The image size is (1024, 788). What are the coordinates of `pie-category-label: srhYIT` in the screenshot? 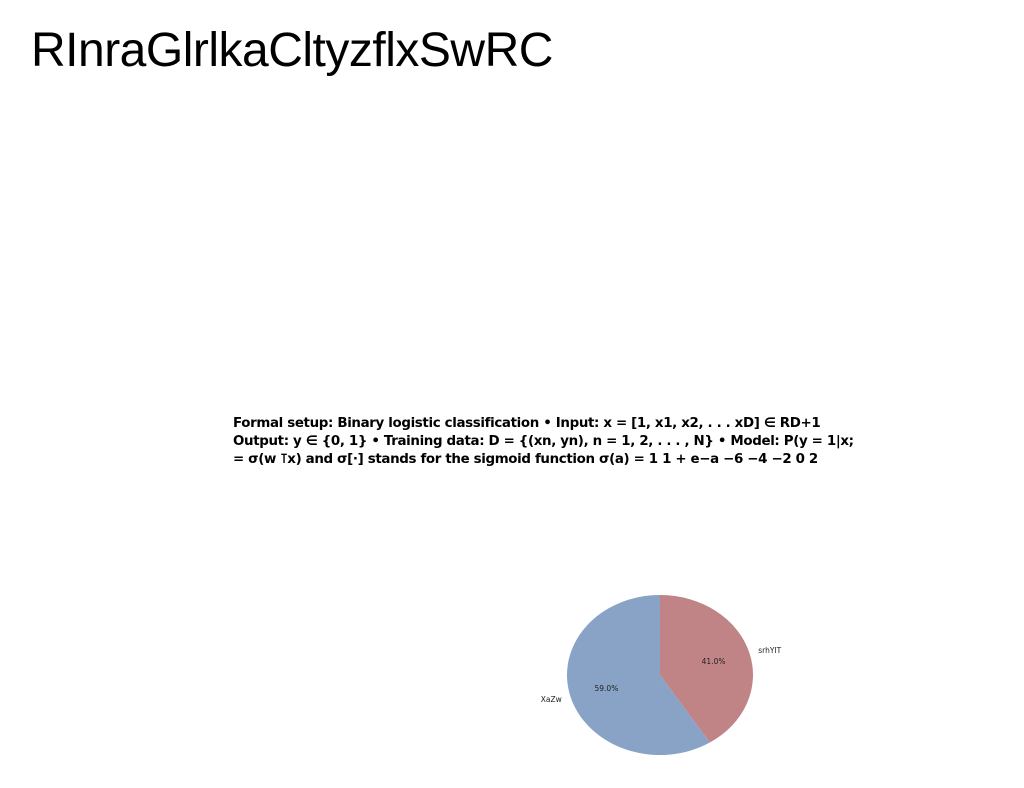 It's located at (769, 650).